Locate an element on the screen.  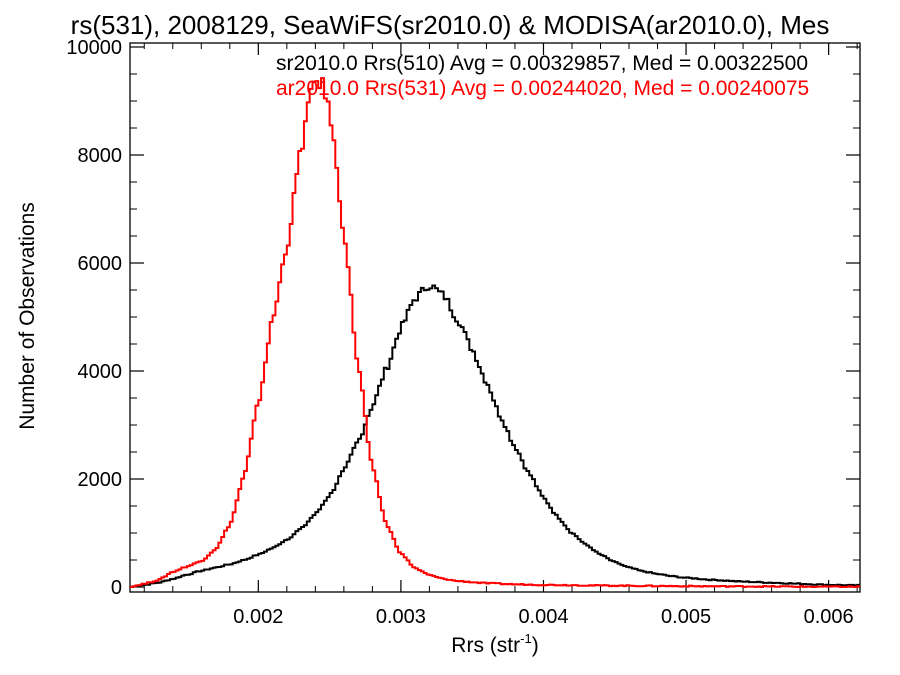
y-tick-label: 10000 is located at coordinates (94, 48).